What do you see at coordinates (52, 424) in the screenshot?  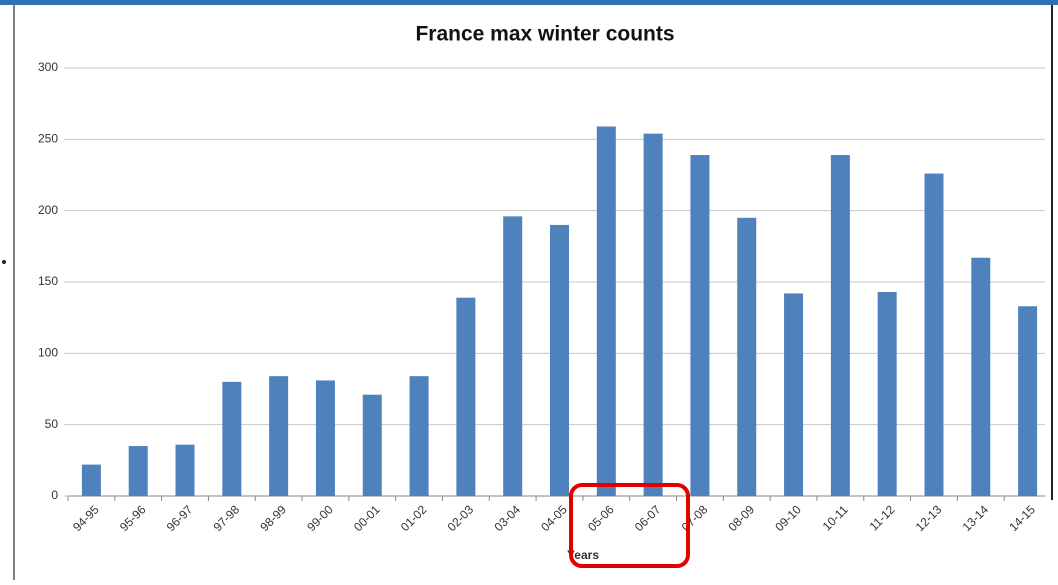 I see `y-tick-label: 50` at bounding box center [52, 424].